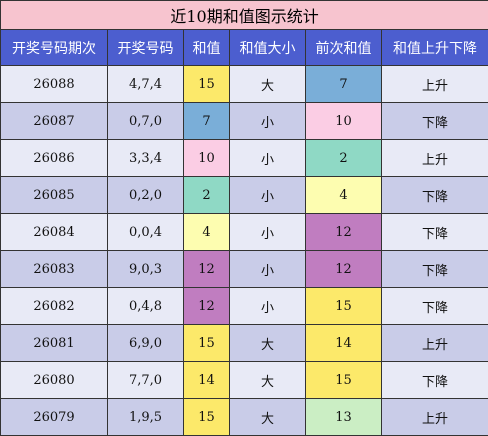 This screenshot has height=436, width=488. Describe the element at coordinates (146, 232) in the screenshot. I see `numbers-cell: 0,0,4` at that location.